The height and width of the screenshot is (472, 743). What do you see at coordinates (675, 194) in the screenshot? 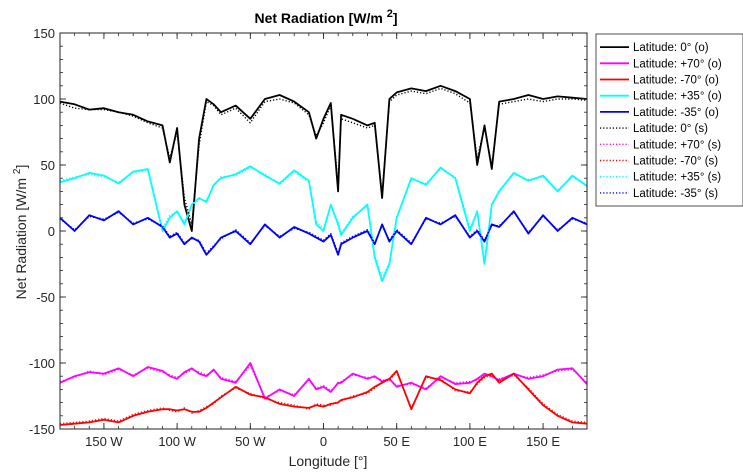
I see `legend-label: Latitude: -35° (s)` at bounding box center [675, 194].